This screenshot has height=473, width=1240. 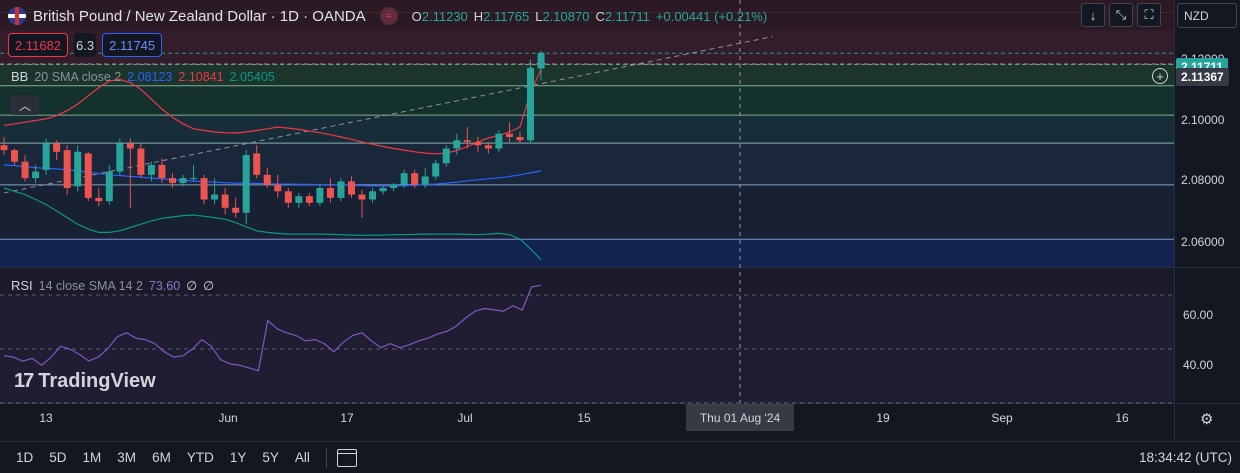 I want to click on gbp-flag-icon, so click(x=17, y=16).